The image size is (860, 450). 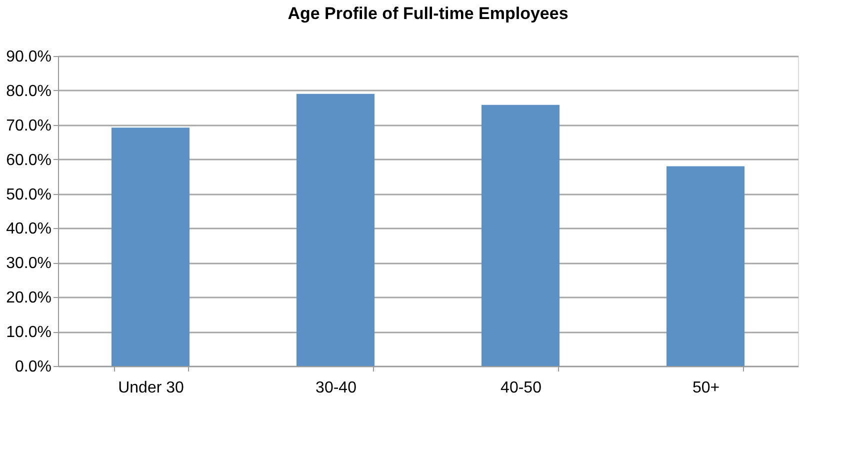 What do you see at coordinates (706, 388) in the screenshot?
I see `x-tick-label: 50+` at bounding box center [706, 388].